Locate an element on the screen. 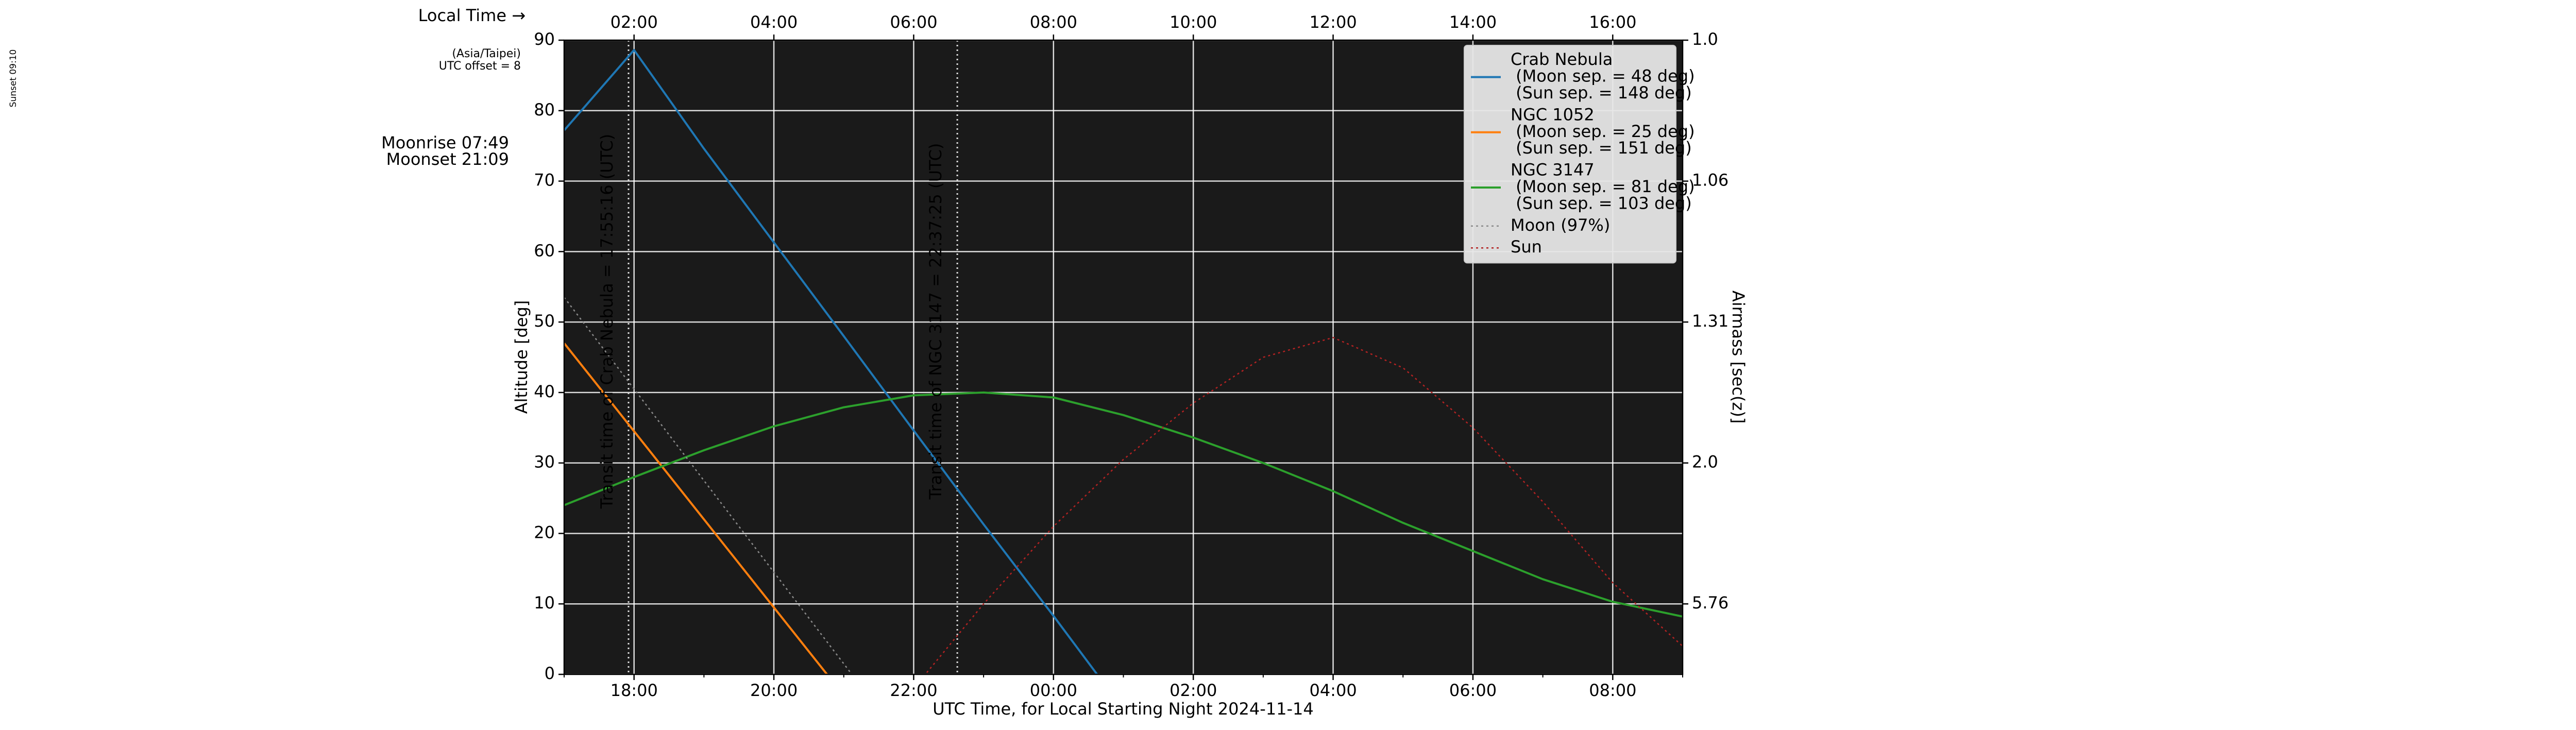 The image size is (2576, 730). y2-tick-label: 2.0 is located at coordinates (1705, 462).